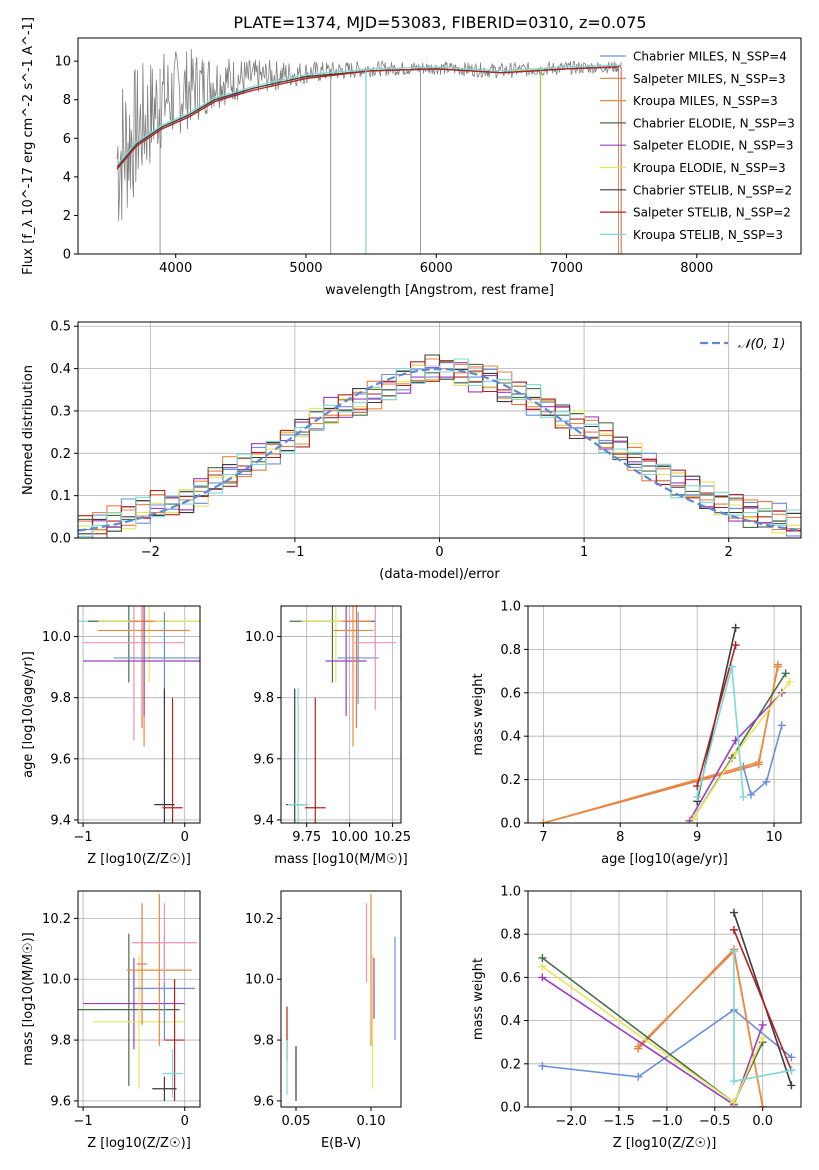 Image resolution: width=819 pixels, height=1170 pixels. Describe the element at coordinates (60, 411) in the screenshot. I see `residuals-ytick-label: 0.3` at that location.